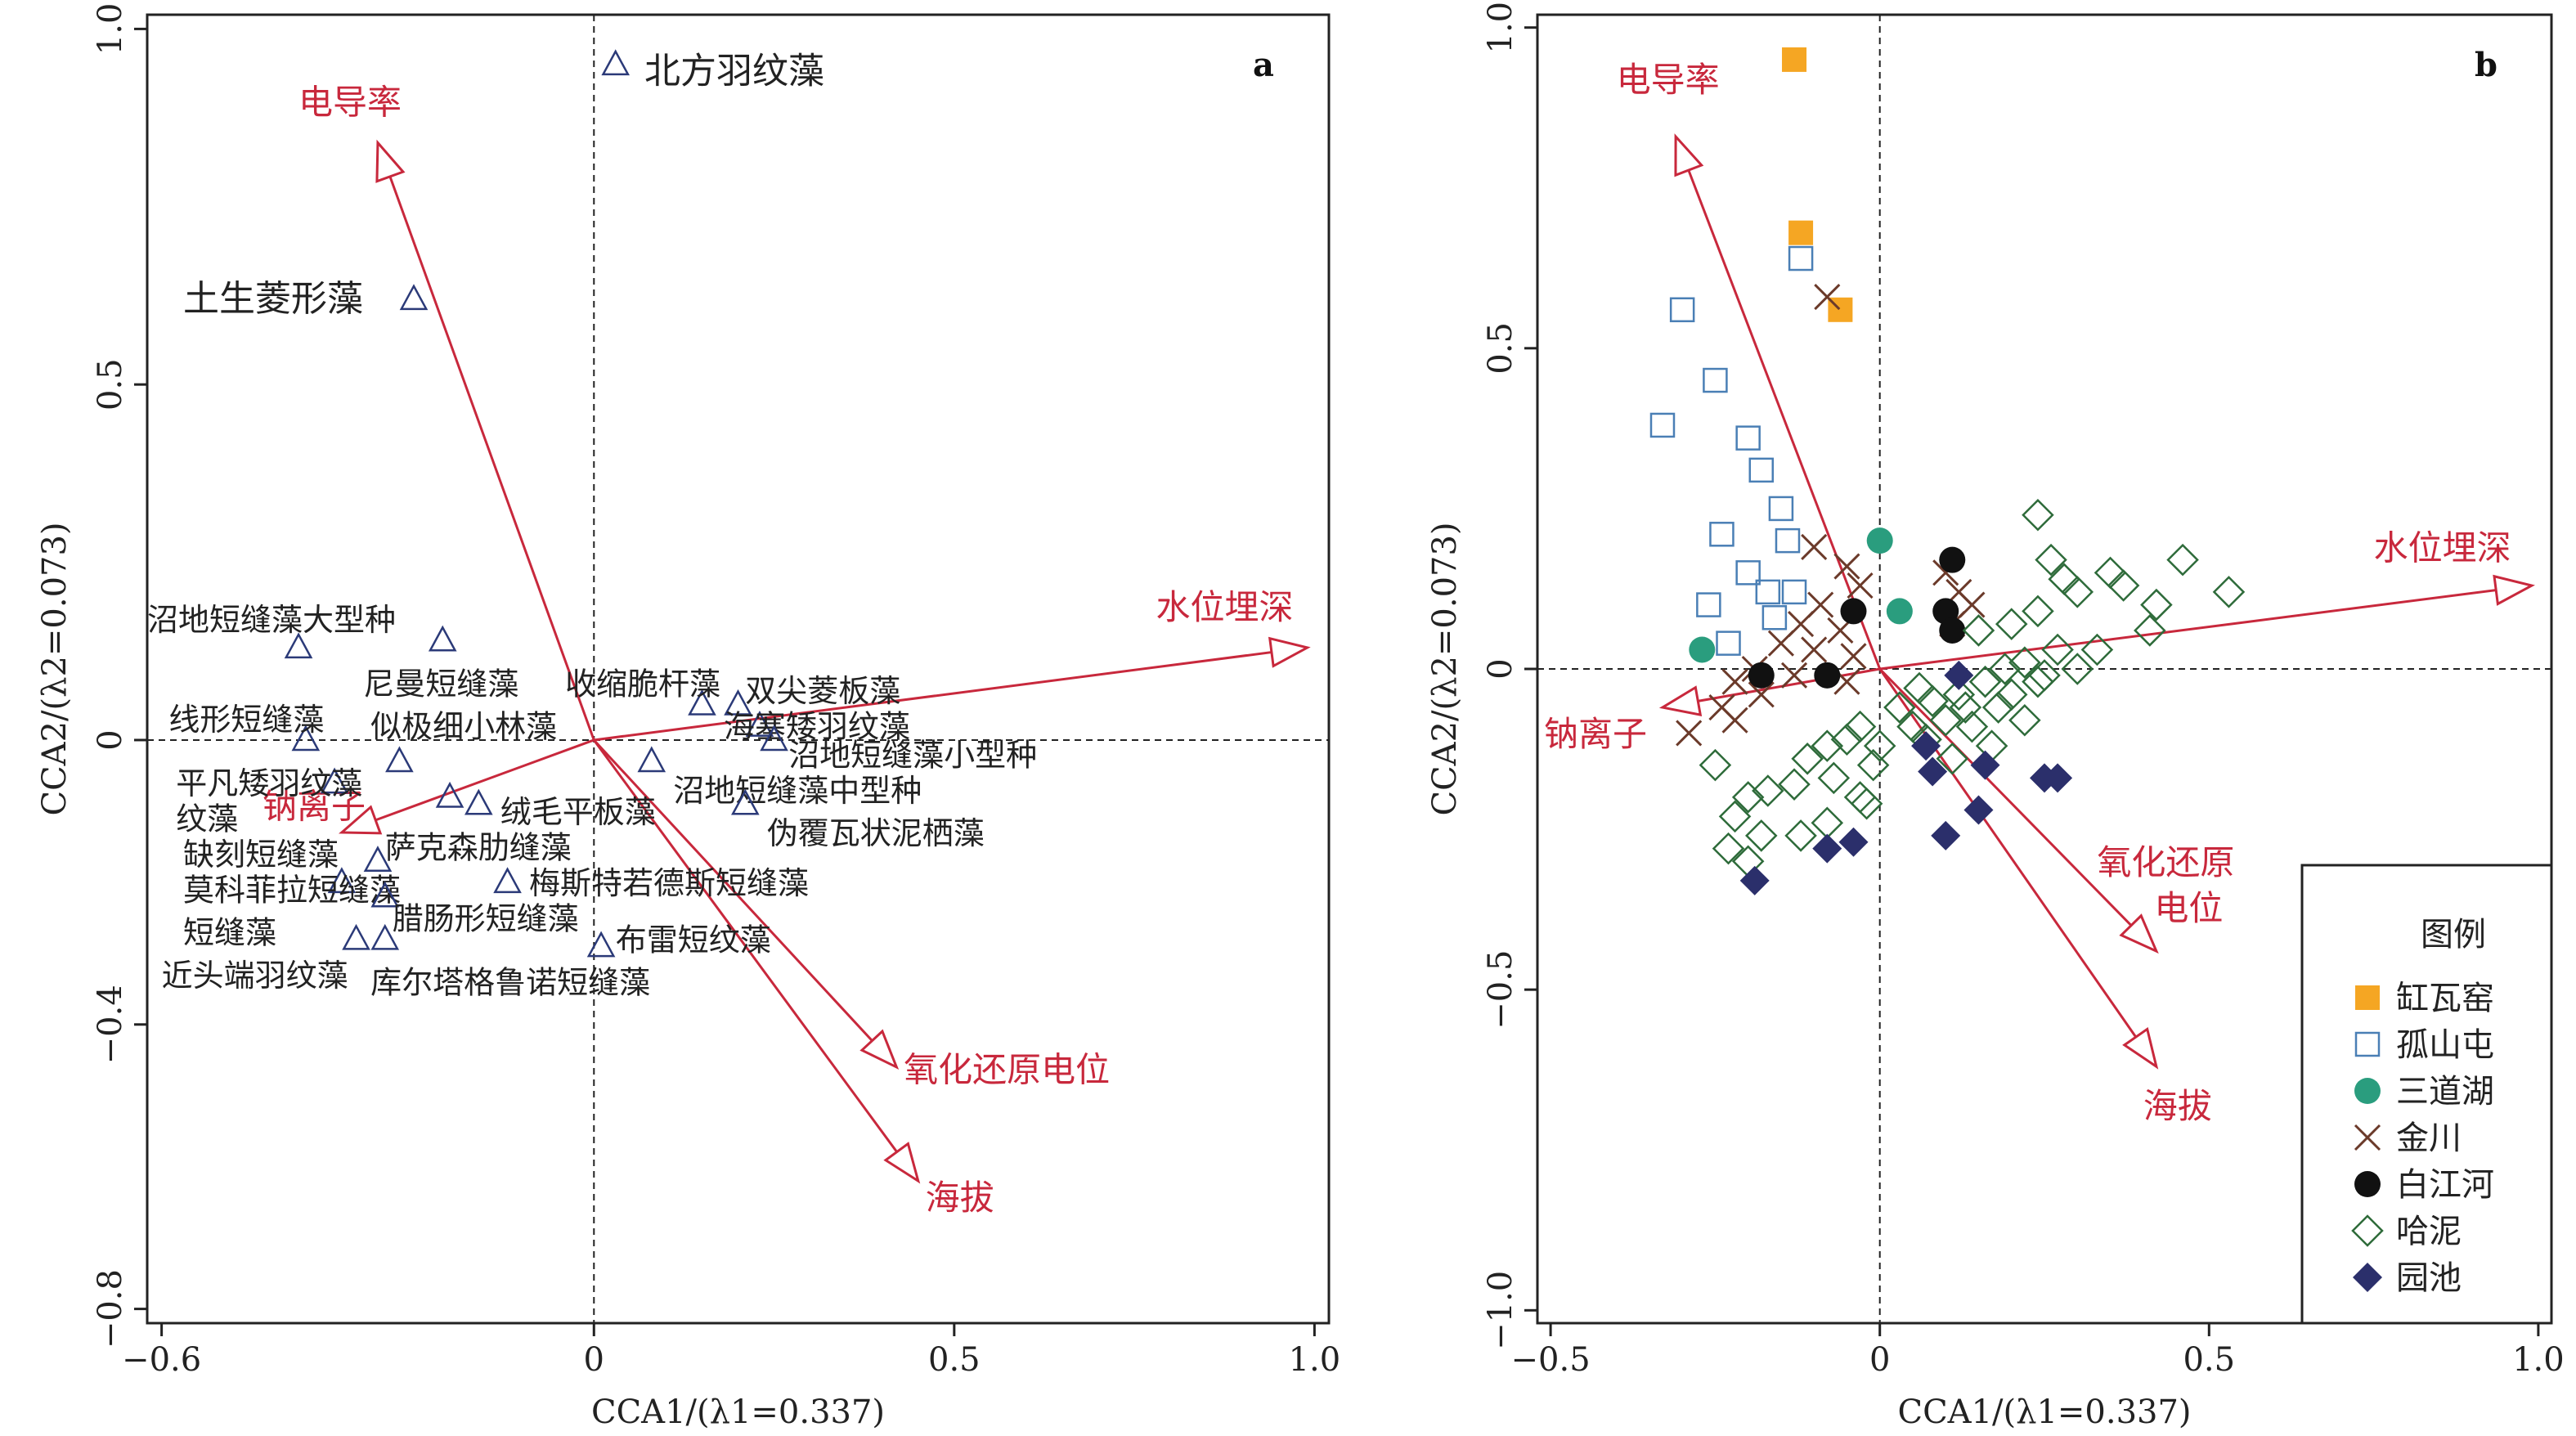  What do you see at coordinates (246, 720) in the screenshot?
I see `species-label: 线形短缝藻` at bounding box center [246, 720].